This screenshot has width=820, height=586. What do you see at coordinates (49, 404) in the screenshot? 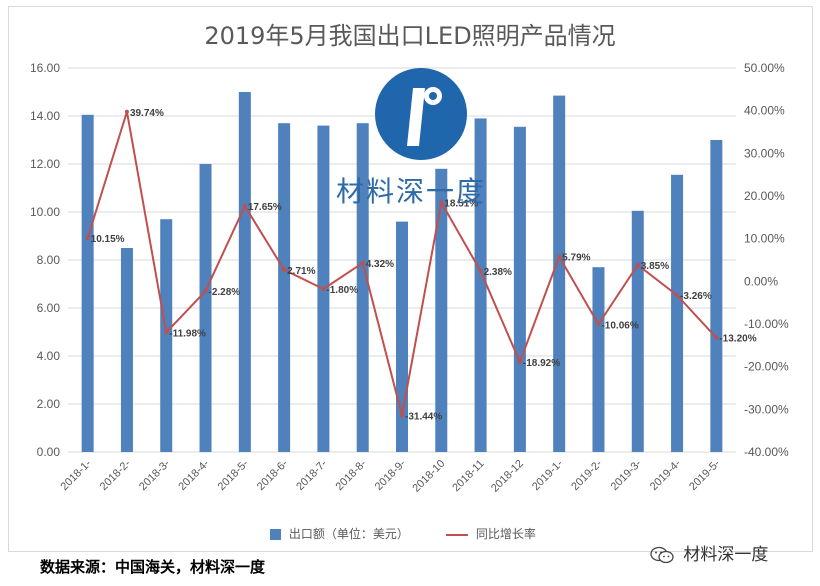
I see `y-left-tick-label: 2.00` at bounding box center [49, 404].